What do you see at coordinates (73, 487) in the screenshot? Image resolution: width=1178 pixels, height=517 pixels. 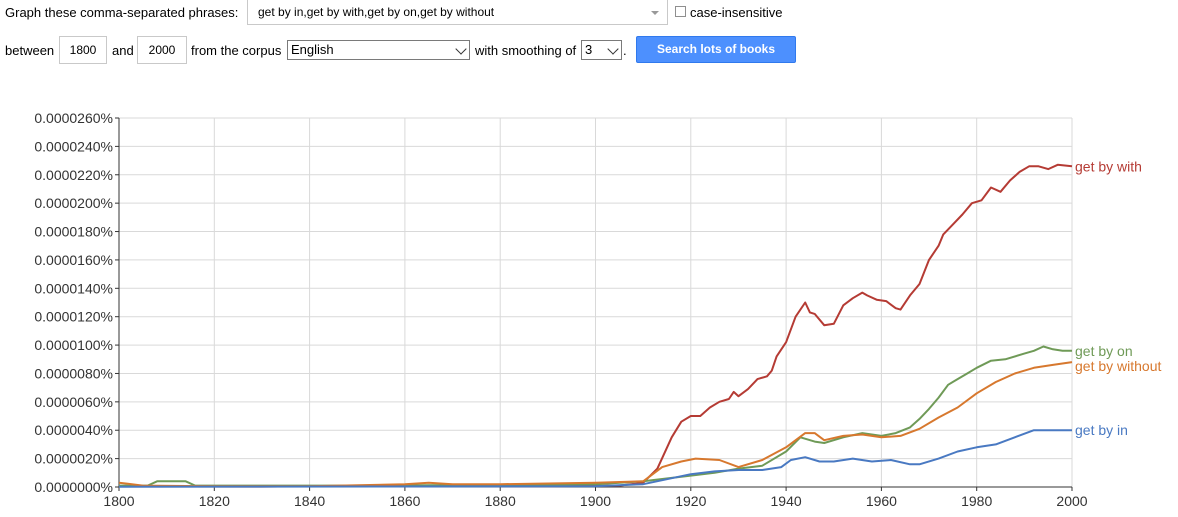 I see `y-tick-label: 0.0000000%` at bounding box center [73, 487].